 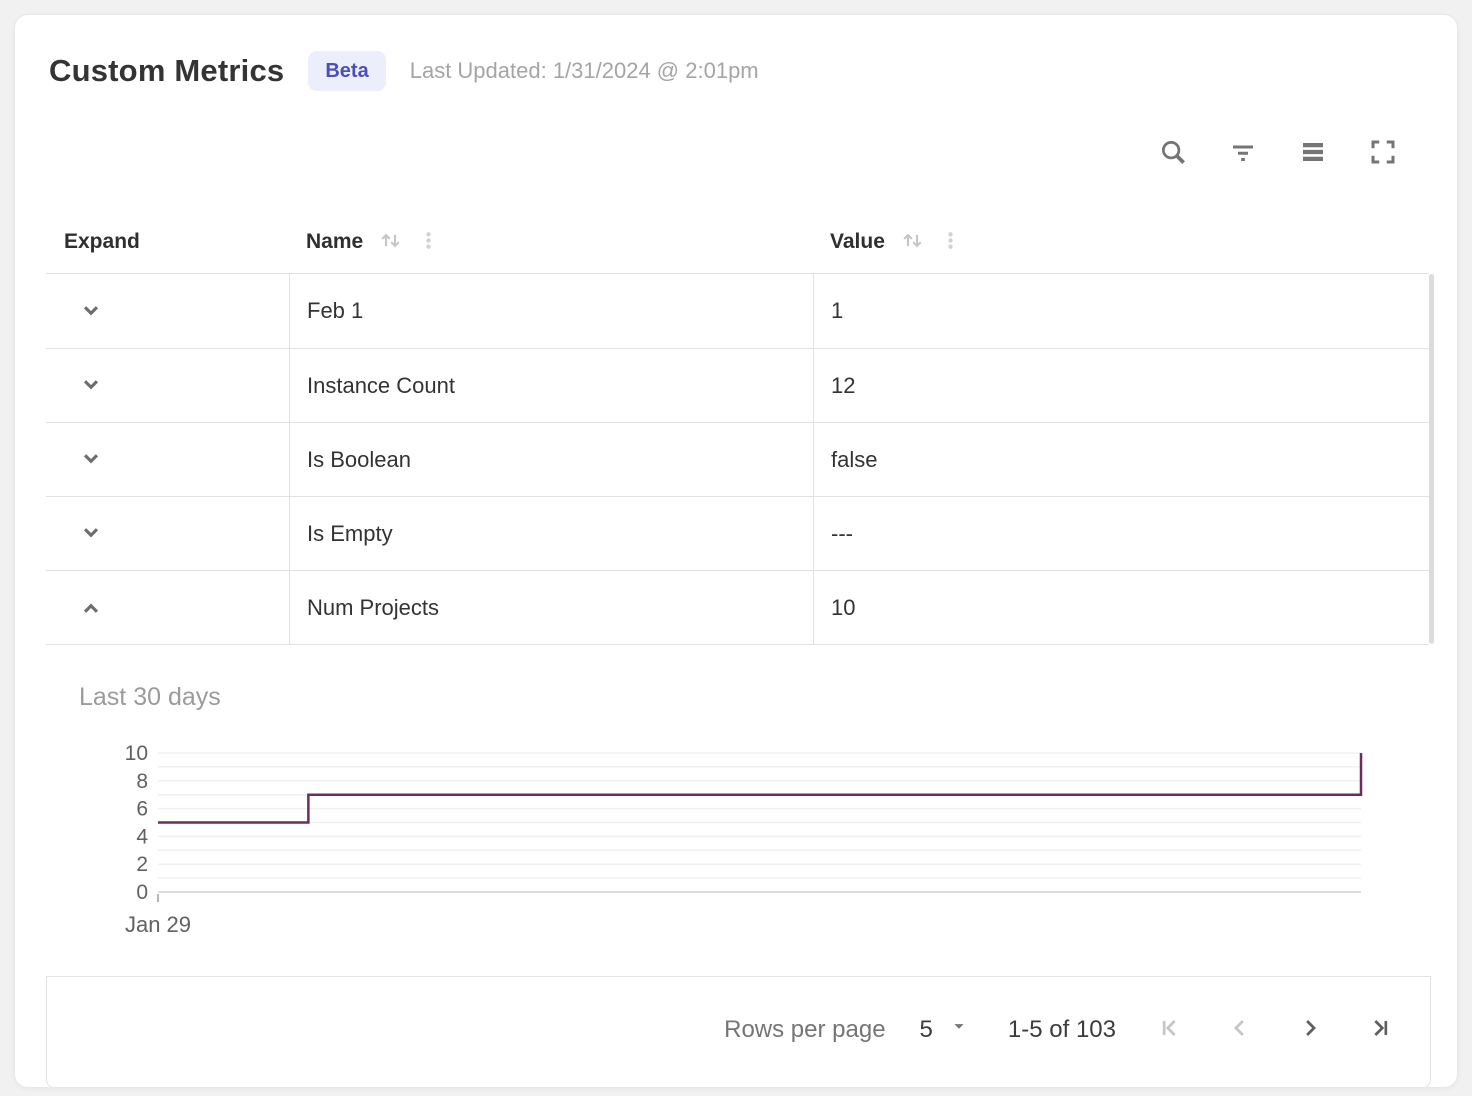 What do you see at coordinates (744, 839) in the screenshot?
I see `num-projects-chart: 0 2 4 6 8 10 Jan 29` at bounding box center [744, 839].